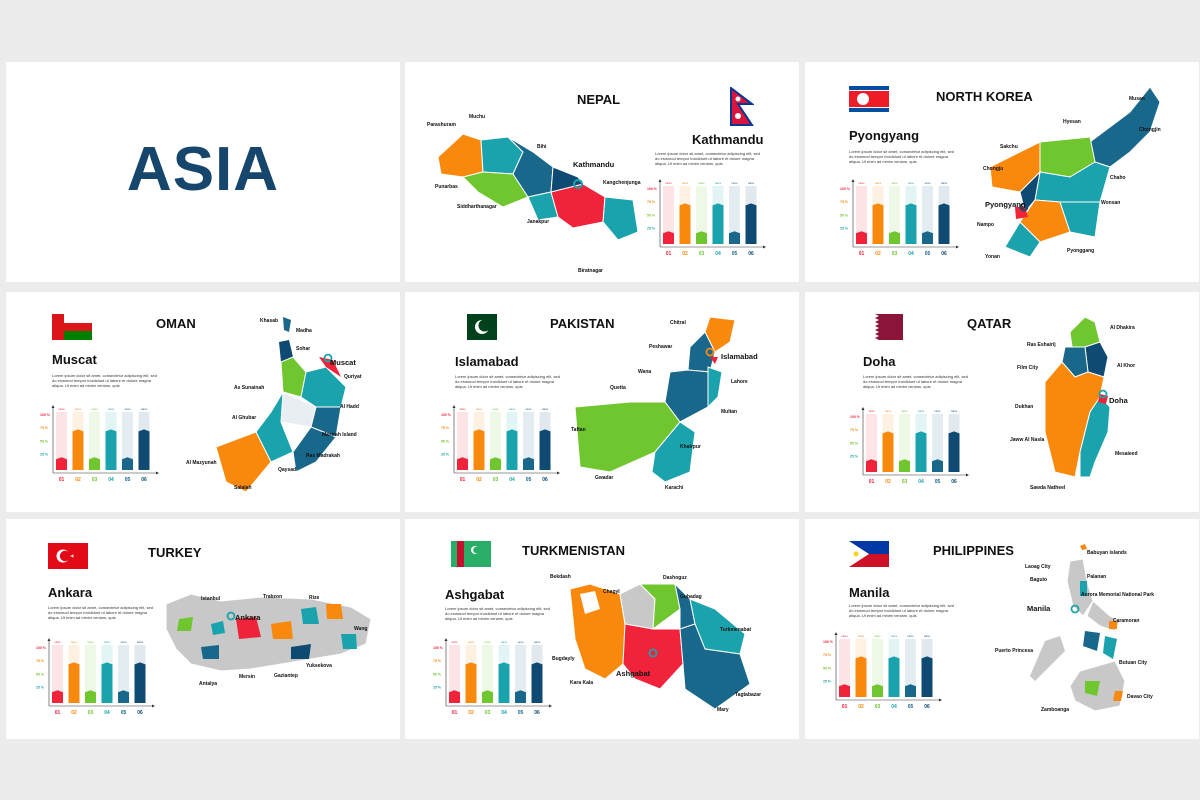  What do you see at coordinates (74, 359) in the screenshot?
I see `capital-name: Muscat` at bounding box center [74, 359].